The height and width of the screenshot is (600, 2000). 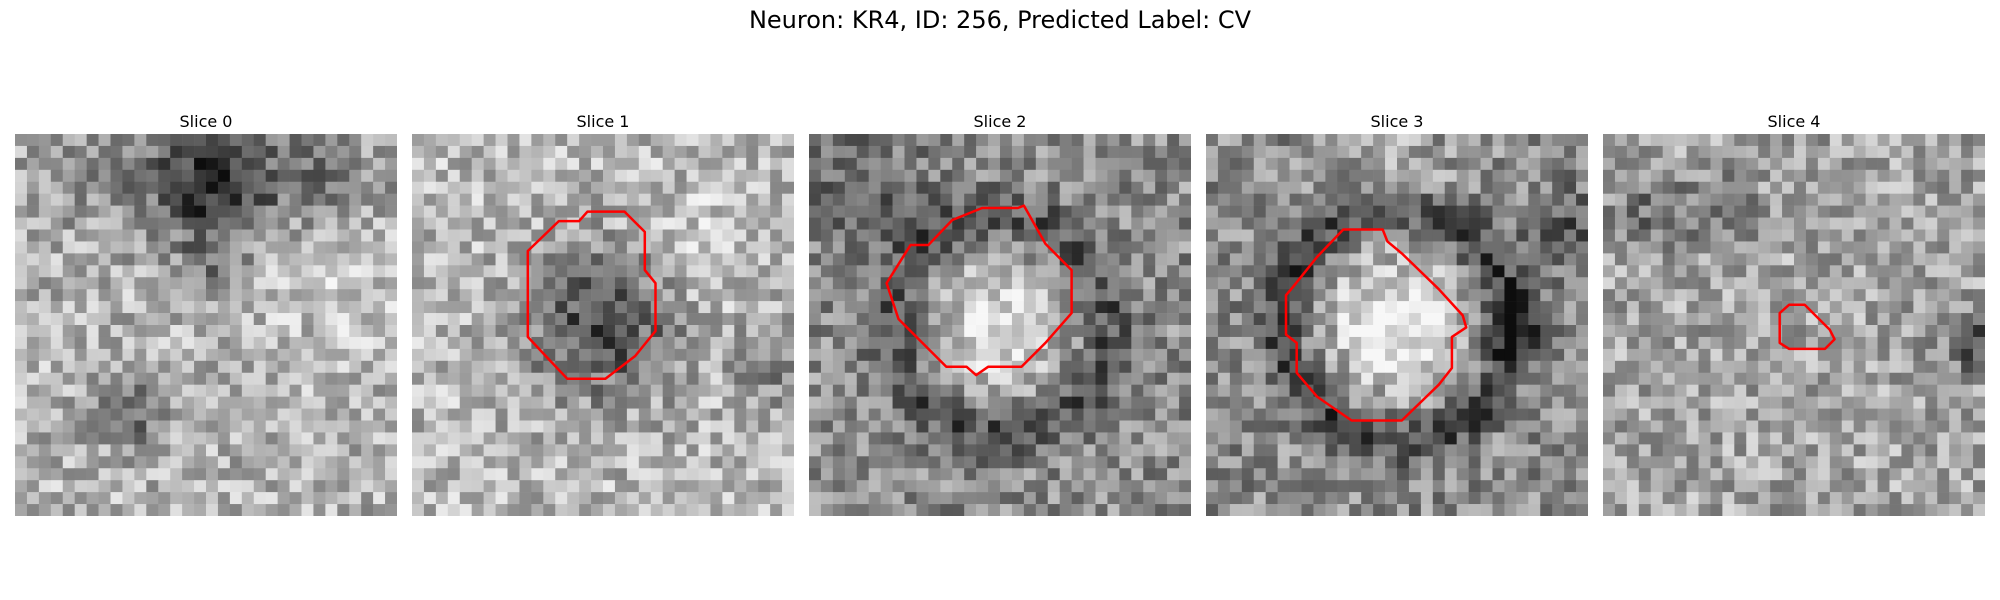 What do you see at coordinates (603, 121) in the screenshot?
I see `slice-title-1: Slice 1` at bounding box center [603, 121].